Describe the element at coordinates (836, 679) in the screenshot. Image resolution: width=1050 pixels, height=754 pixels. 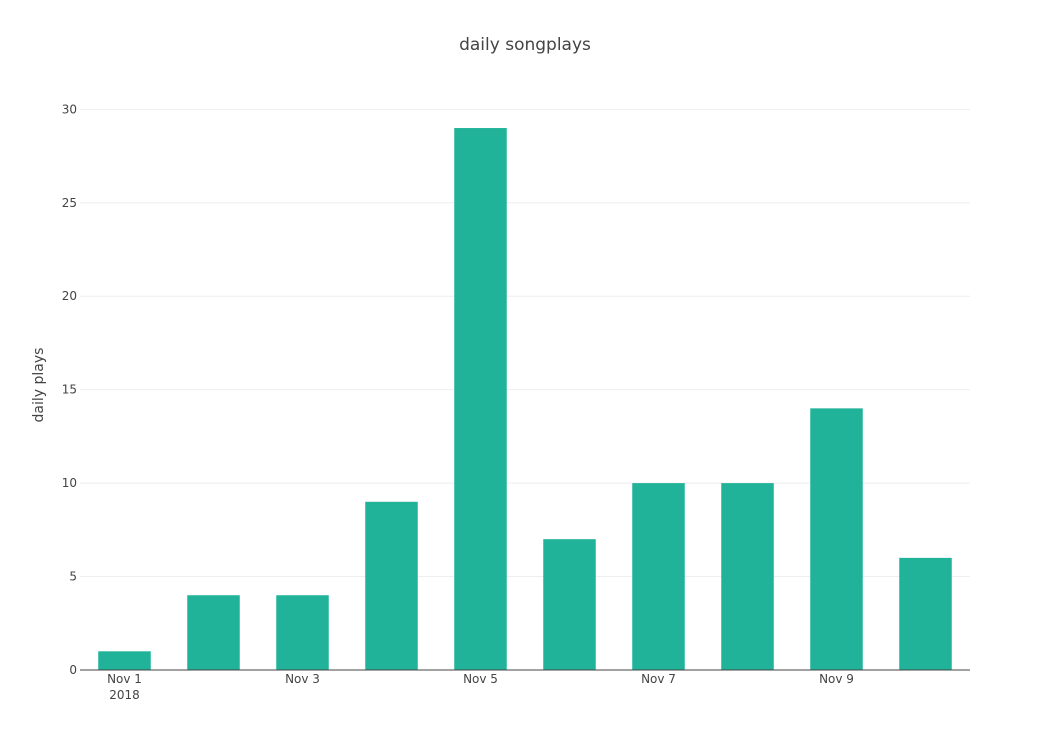
I see `x-tick-label: Nov 9` at that location.